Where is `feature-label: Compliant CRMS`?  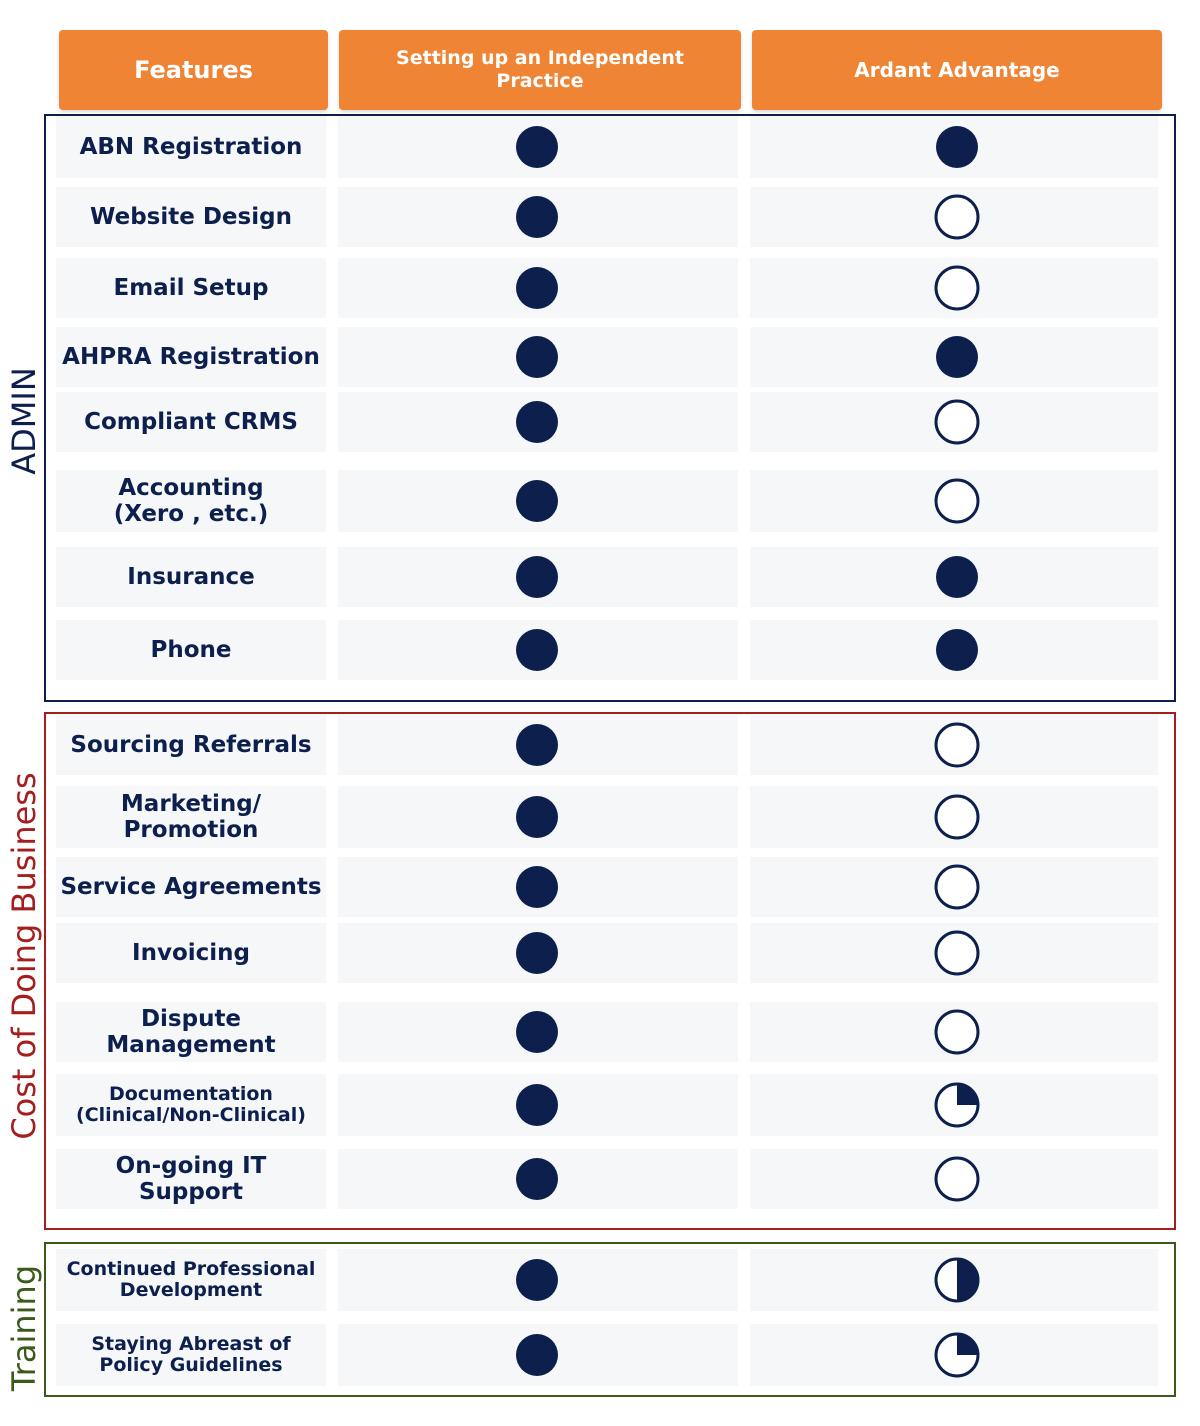 feature-label: Compliant CRMS is located at coordinates (191, 422).